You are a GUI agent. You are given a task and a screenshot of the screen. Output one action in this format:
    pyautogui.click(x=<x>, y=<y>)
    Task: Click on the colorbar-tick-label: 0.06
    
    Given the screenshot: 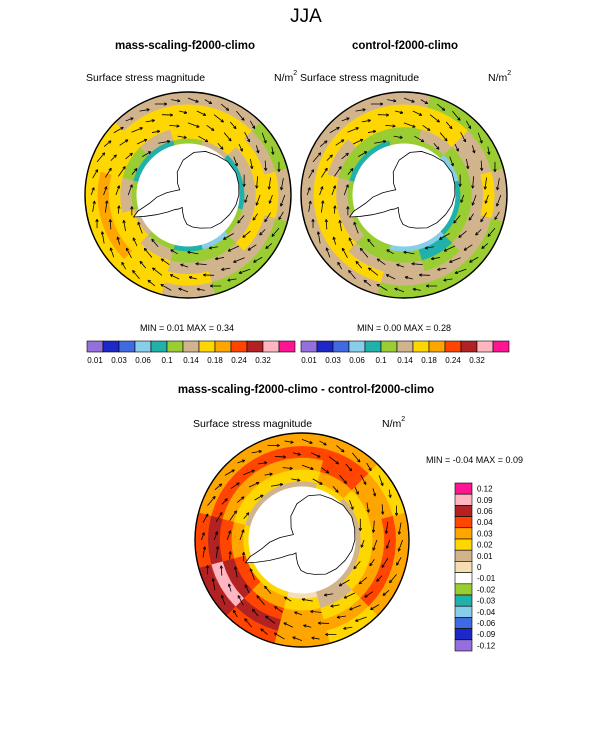 What is the action you would take?
    pyautogui.click(x=143, y=360)
    